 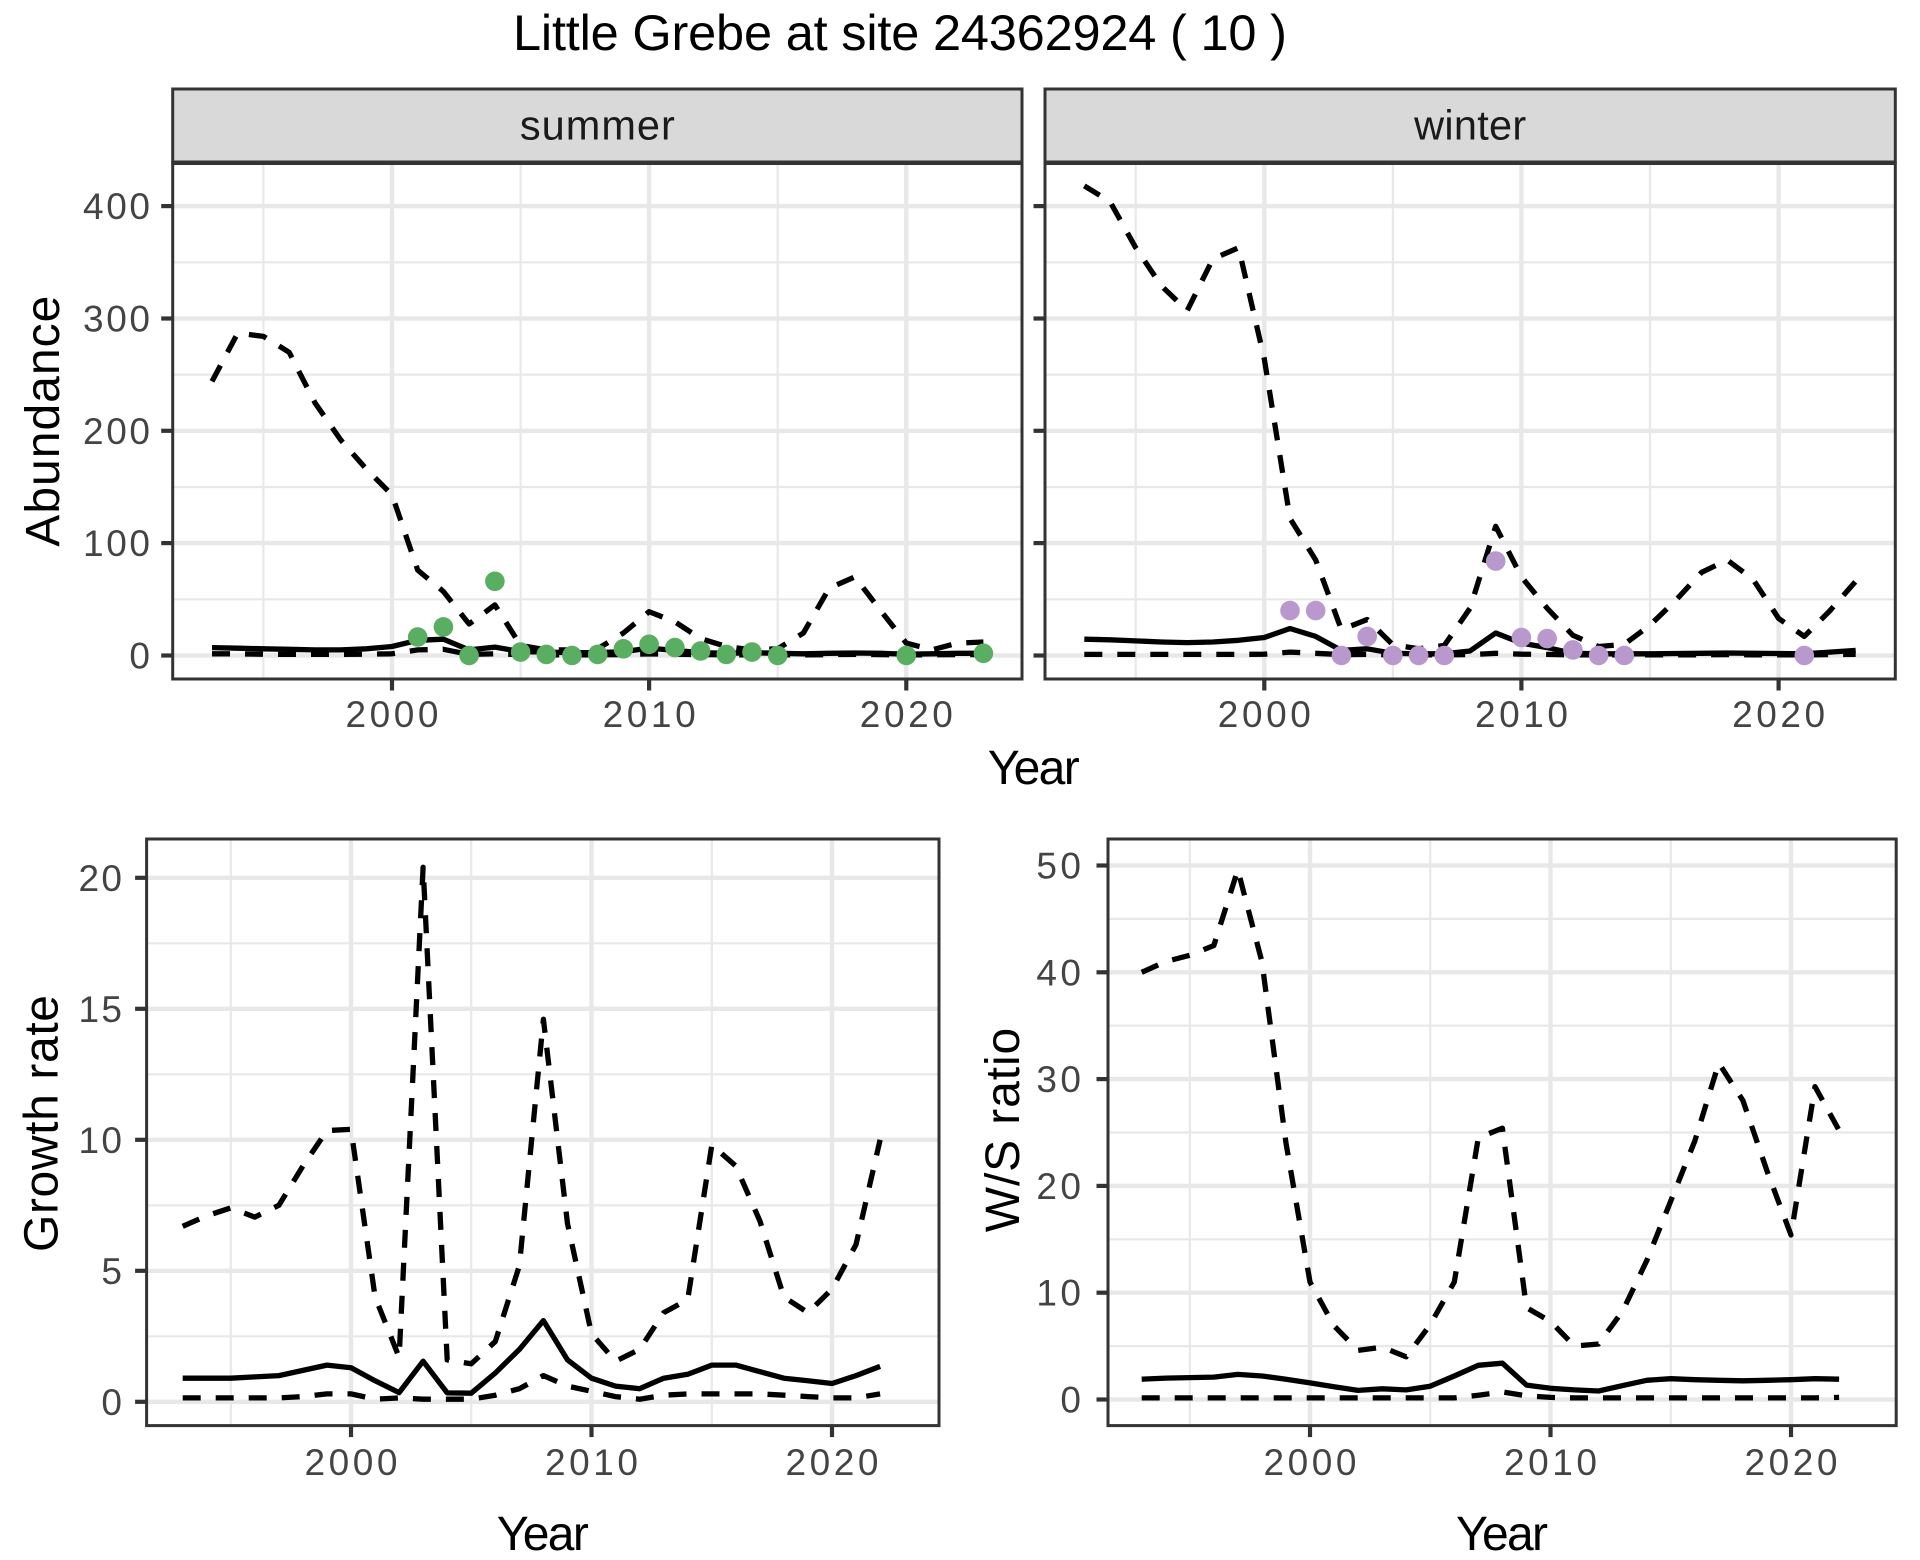 What do you see at coordinates (116, 543) in the screenshot?
I see `svg-text: 100` at bounding box center [116, 543].